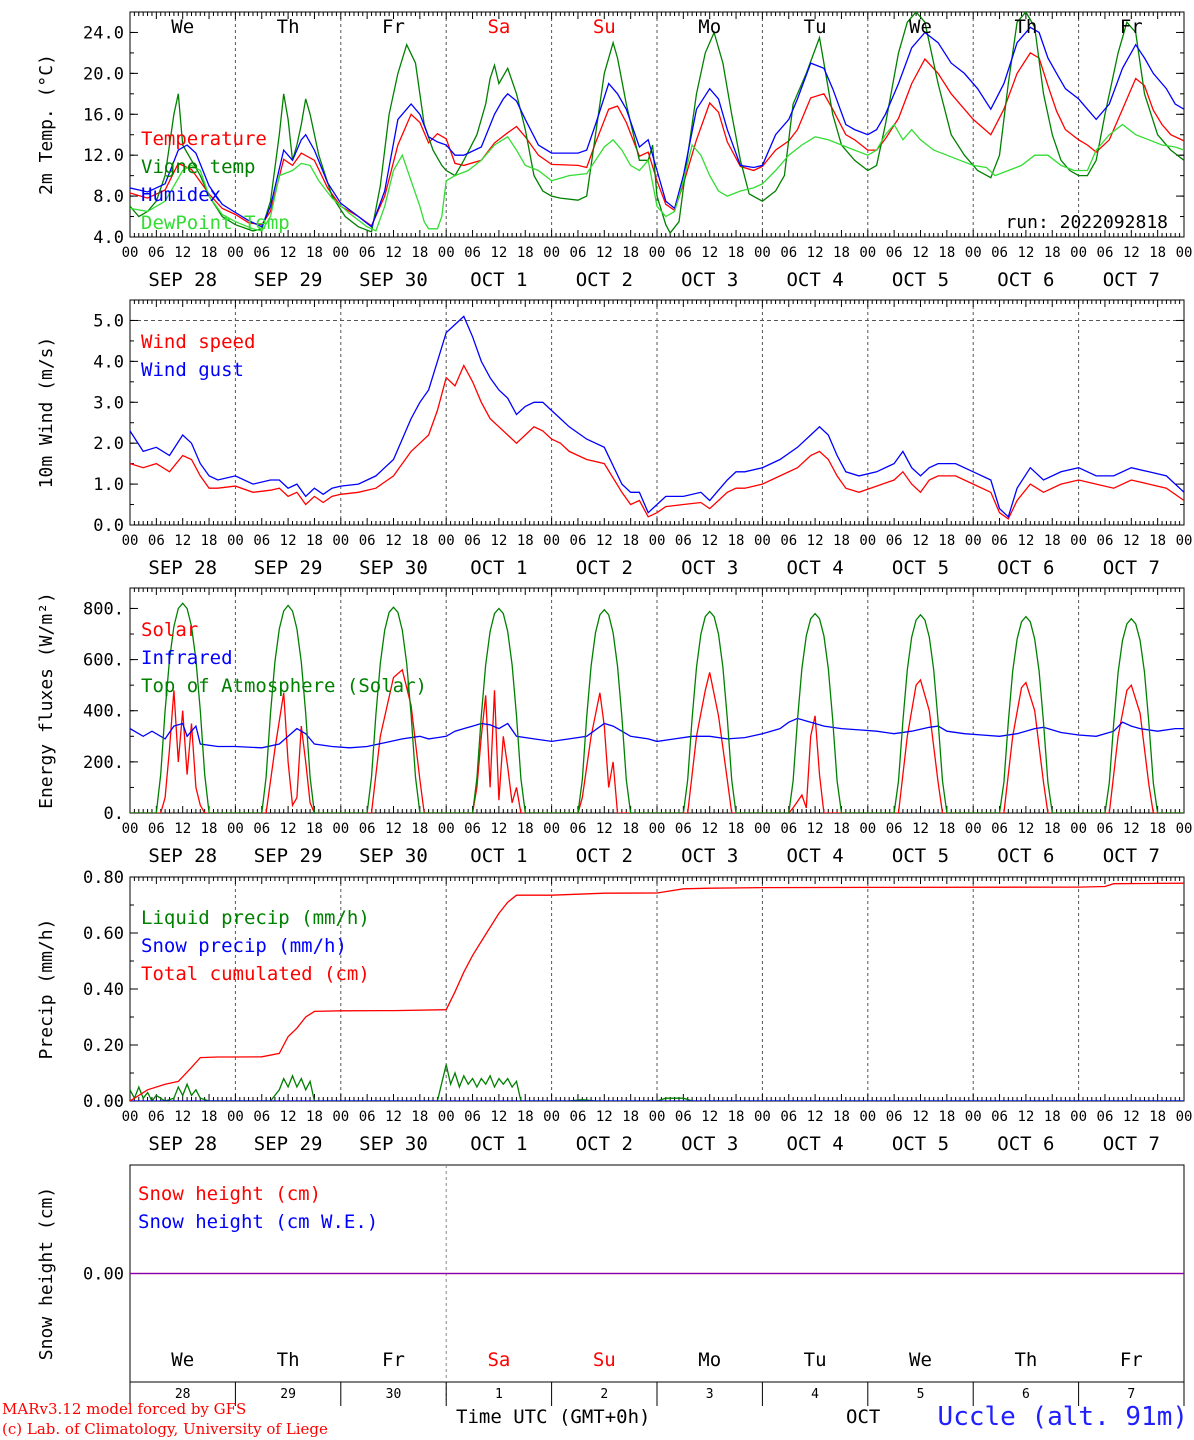 The width and height of the screenshot is (1194, 1440). I want to click on date-label: OCT 1, so click(498, 856).